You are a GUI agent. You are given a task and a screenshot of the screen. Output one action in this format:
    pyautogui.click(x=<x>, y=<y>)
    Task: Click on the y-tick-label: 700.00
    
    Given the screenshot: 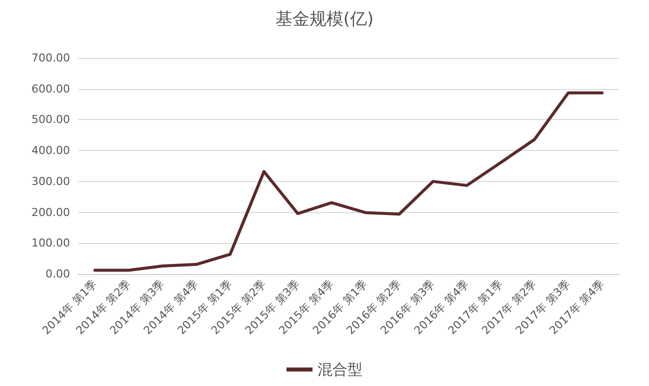 What is the action you would take?
    pyautogui.click(x=51, y=58)
    